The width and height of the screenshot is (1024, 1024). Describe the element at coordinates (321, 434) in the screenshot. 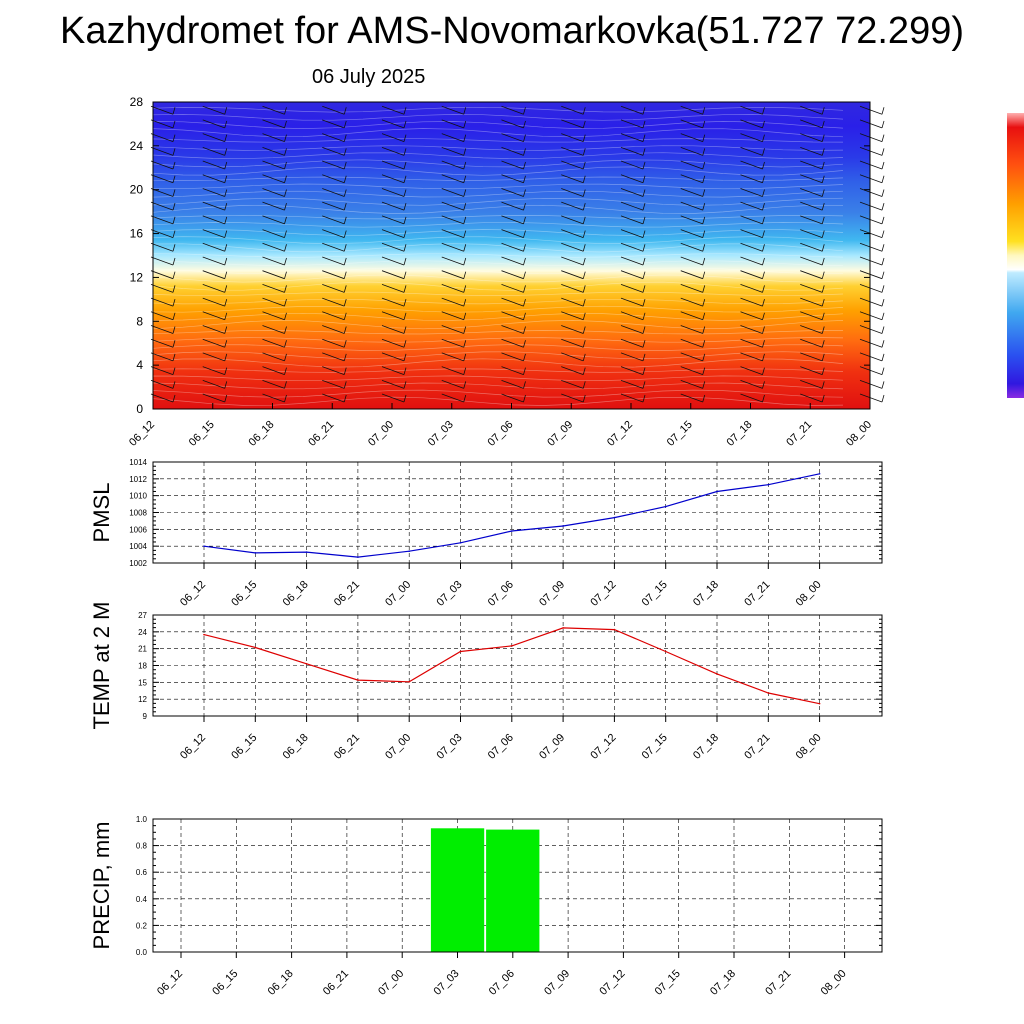

I see `heatmap-x-tick-label: 06_21` at that location.